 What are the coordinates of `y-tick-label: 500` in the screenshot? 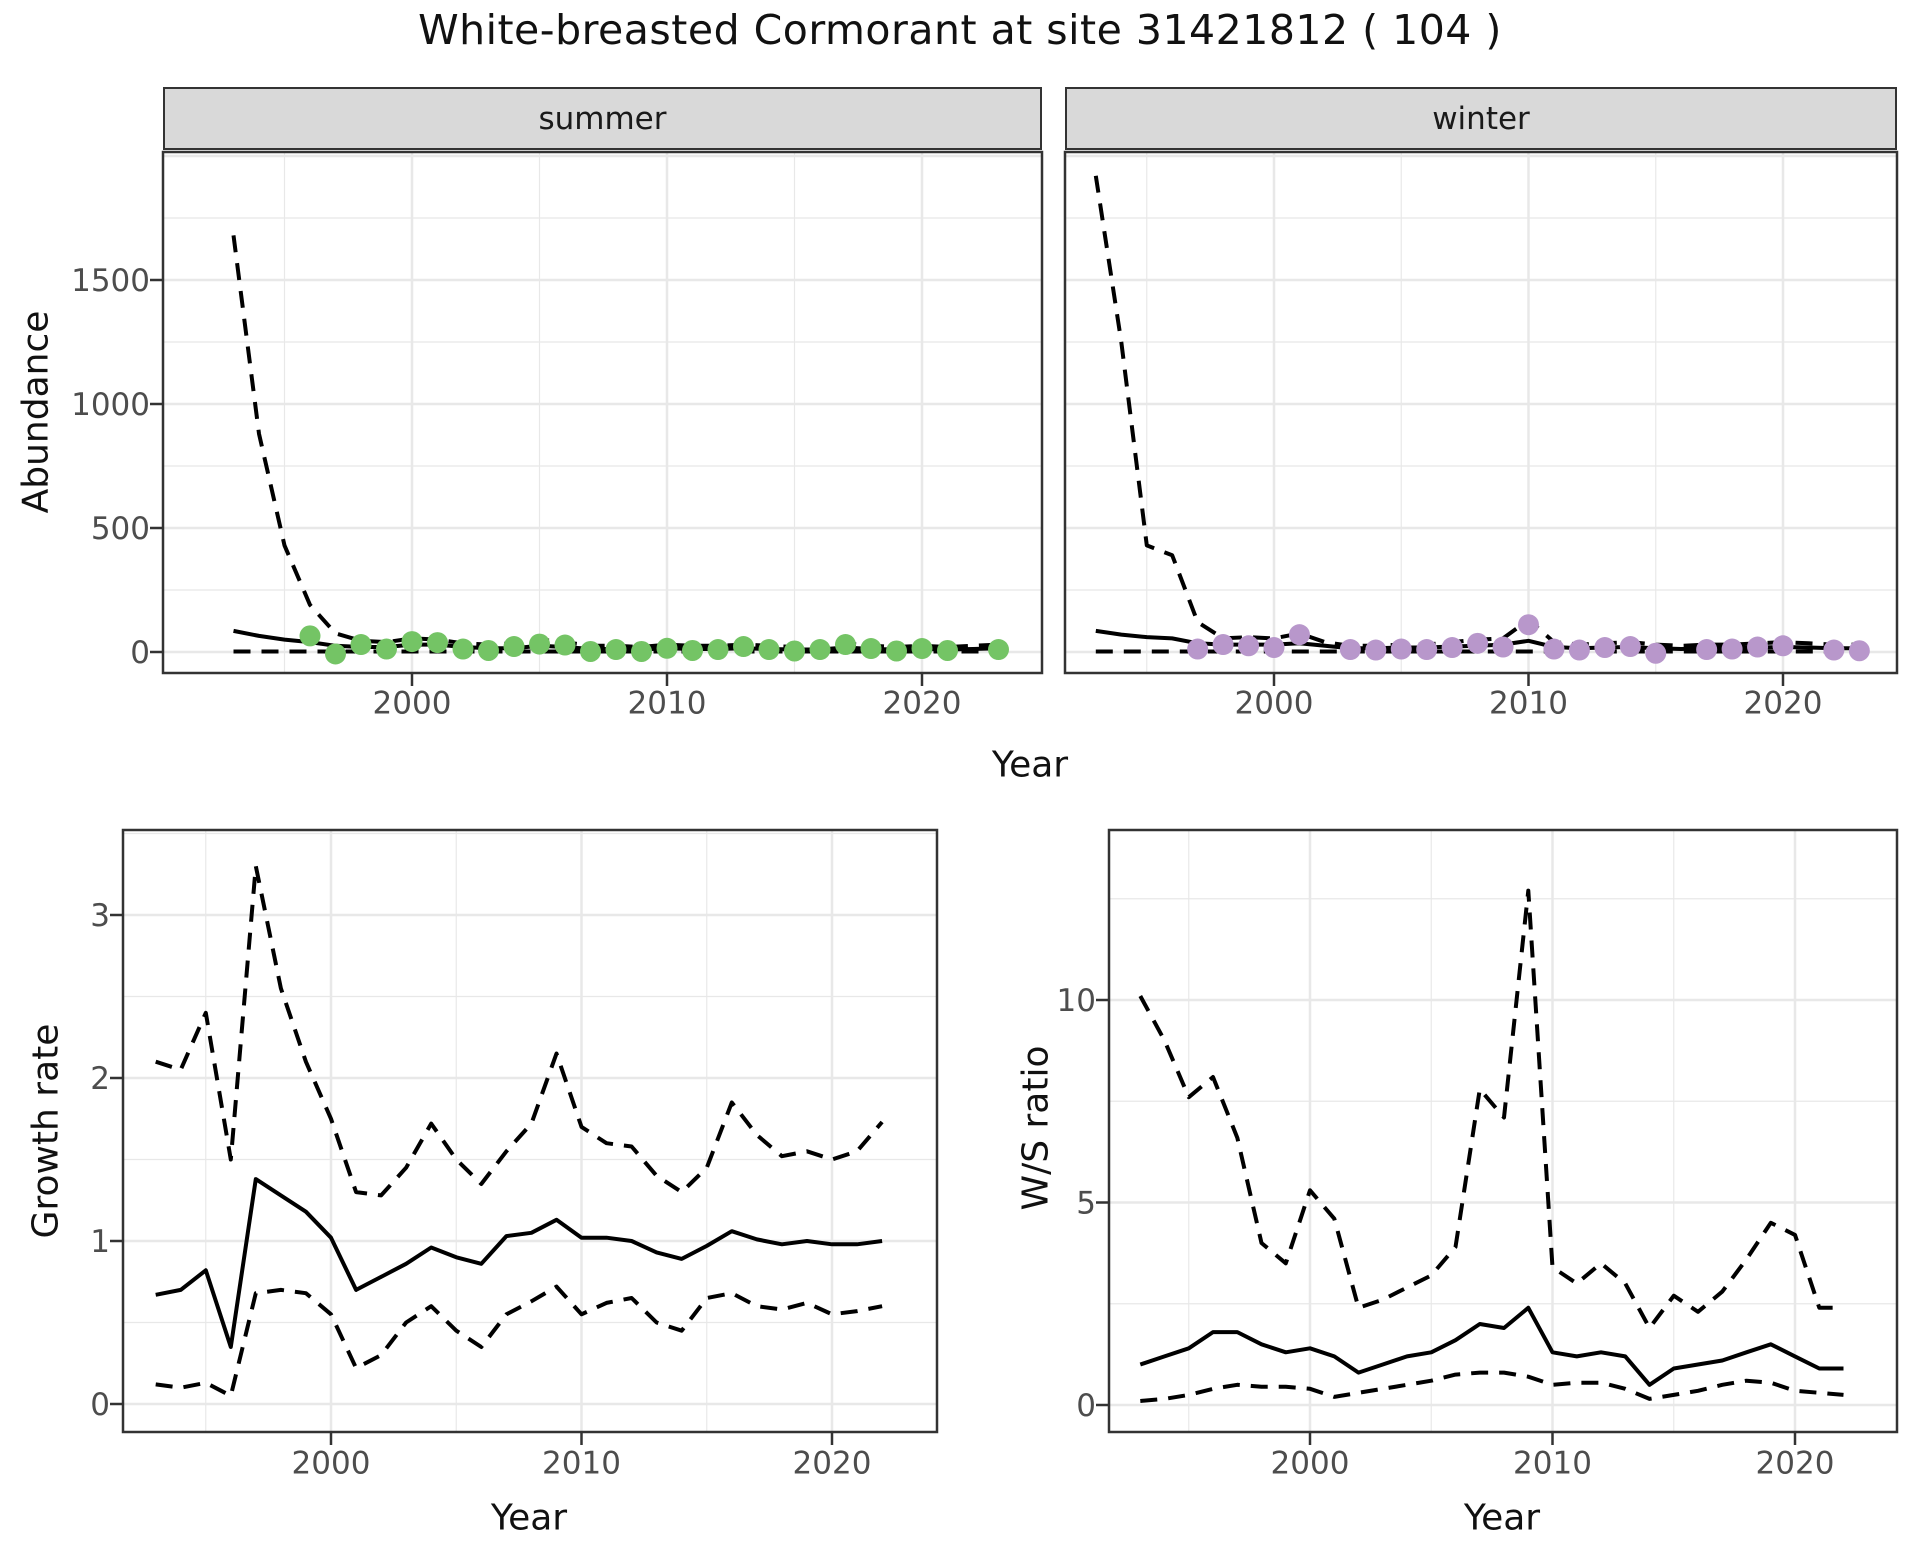 It's located at (120, 529).